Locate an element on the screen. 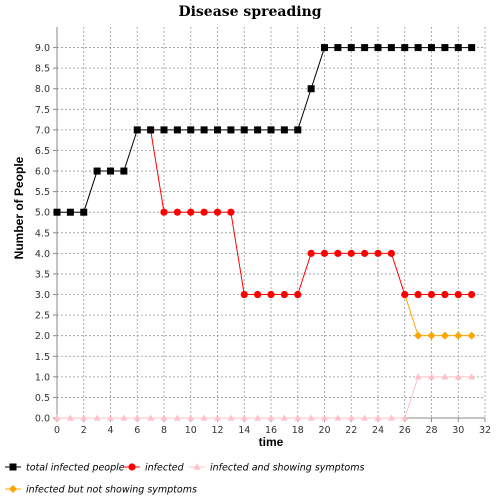  y-axis-label: Number of People is located at coordinates (19, 207).